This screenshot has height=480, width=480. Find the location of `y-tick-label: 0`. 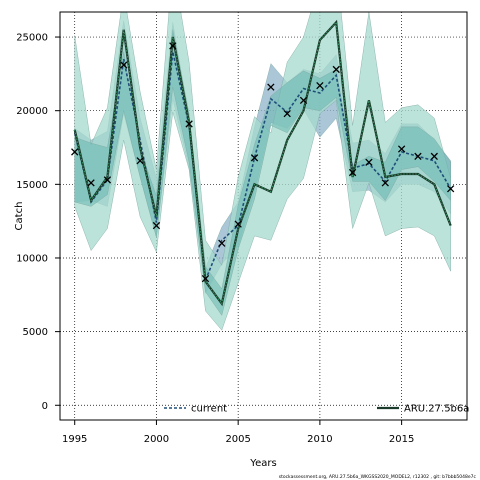

y-tick-label: 0 is located at coordinates (45, 406).